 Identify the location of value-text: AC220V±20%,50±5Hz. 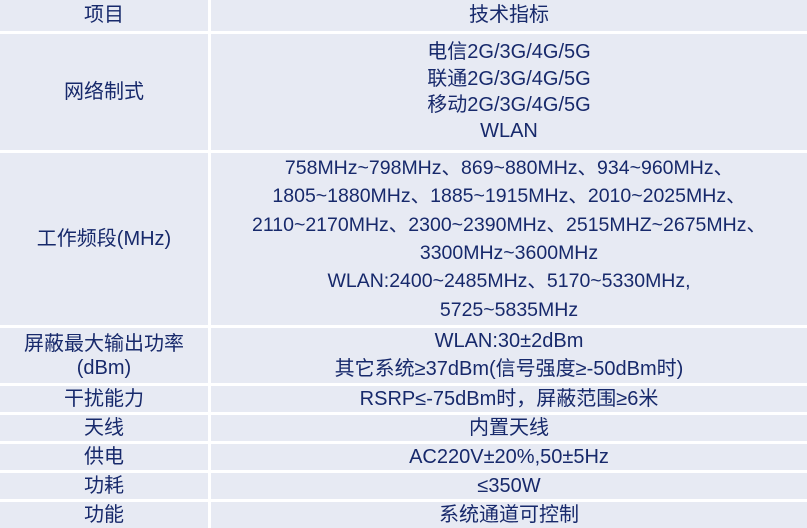
(509, 457).